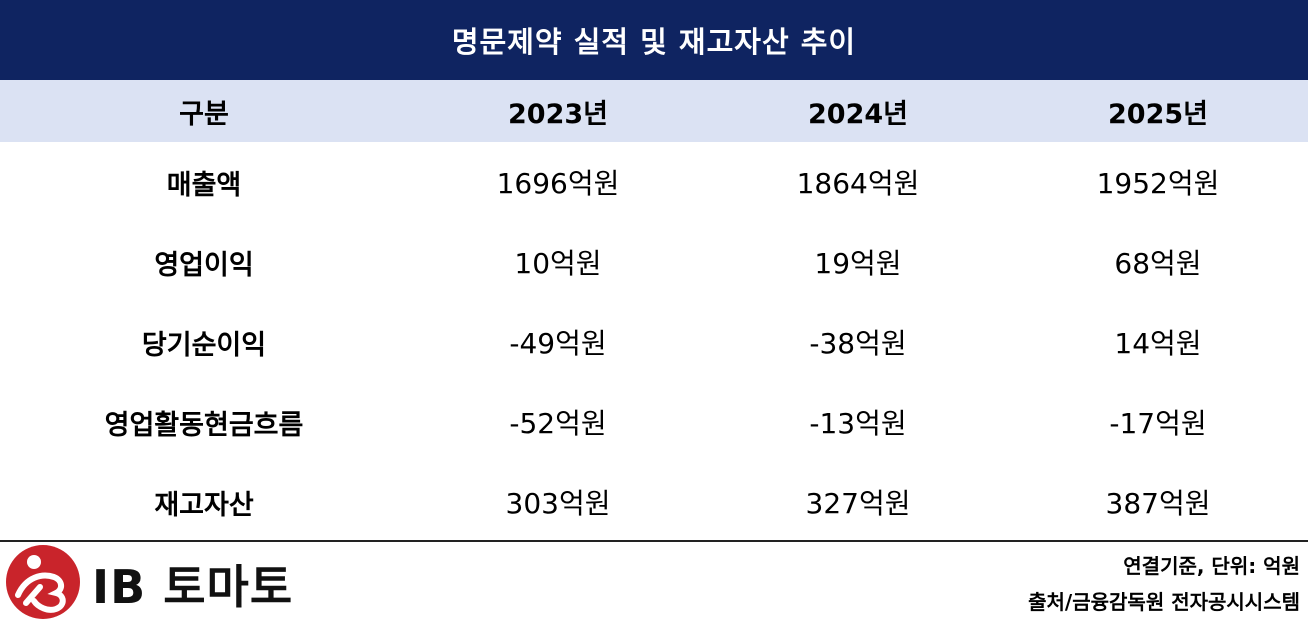 The height and width of the screenshot is (627, 1308). Describe the element at coordinates (858, 263) in the screenshot. I see `row-value: 19억원` at that location.